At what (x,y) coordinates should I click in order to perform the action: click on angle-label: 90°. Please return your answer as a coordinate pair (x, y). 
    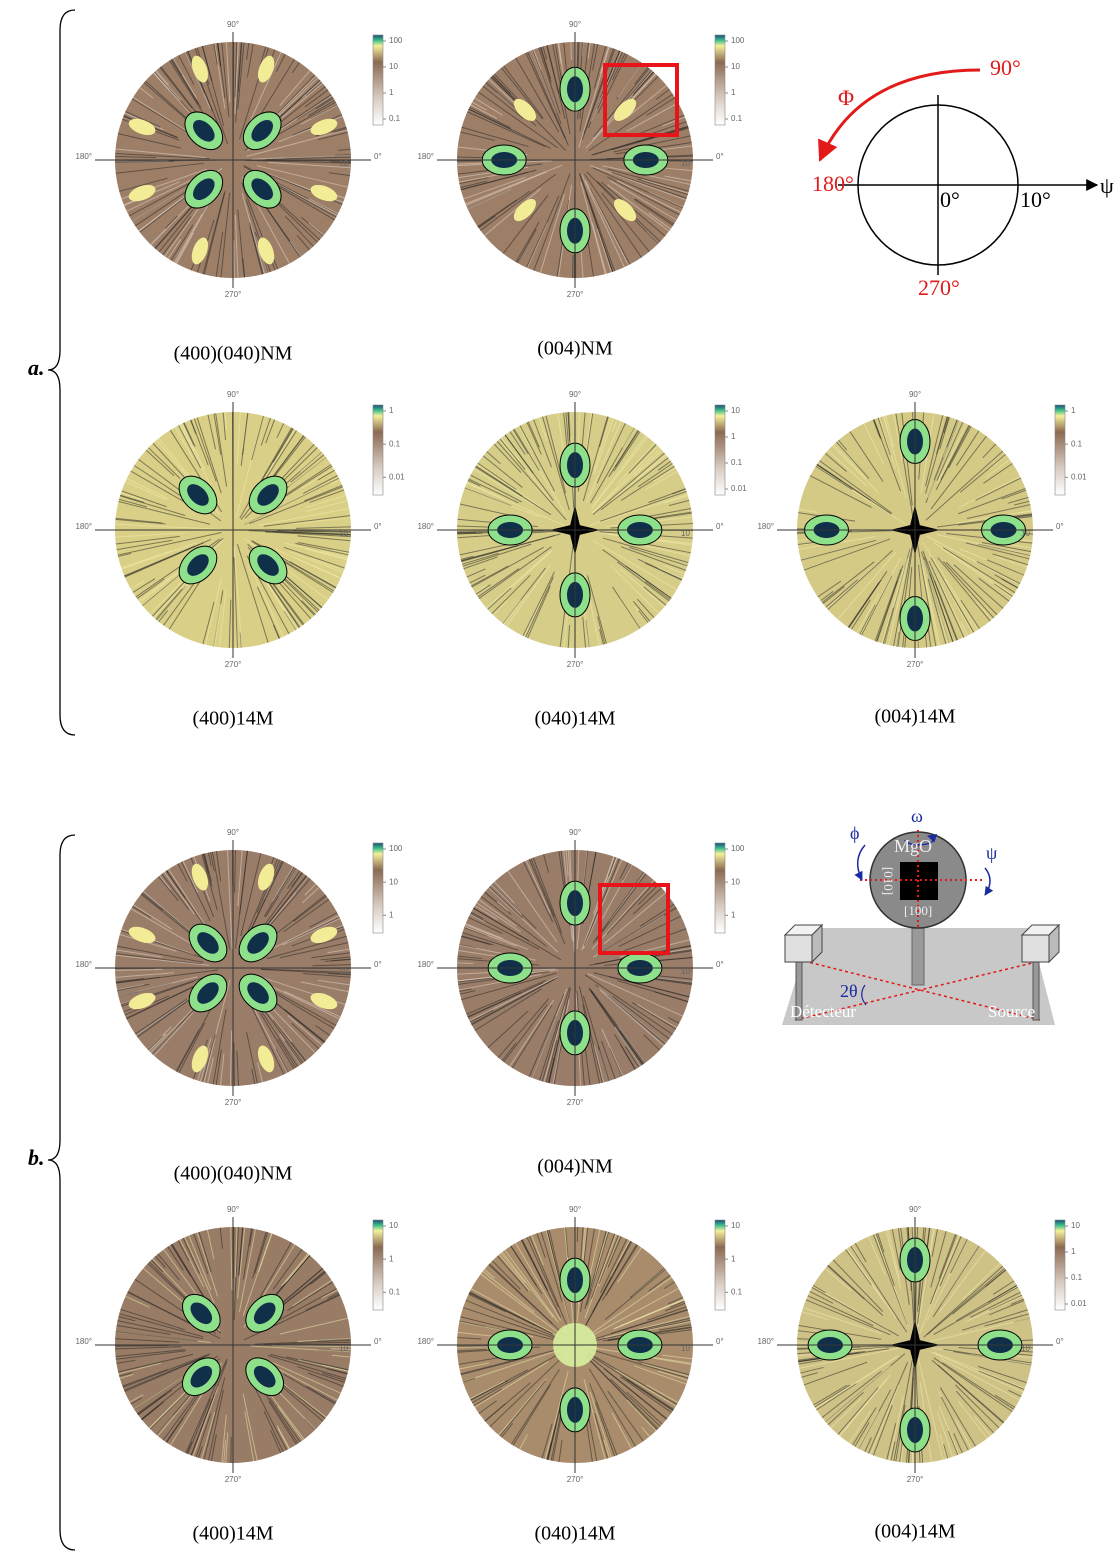
    Looking at the image, I should click on (233, 24).